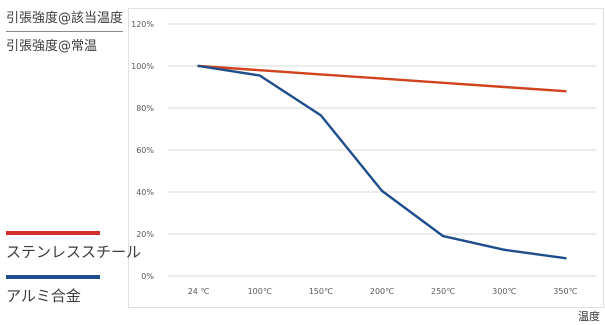 The height and width of the screenshot is (325, 605). I want to click on legend-item-stainless: ステンレススチール, so click(74, 246).